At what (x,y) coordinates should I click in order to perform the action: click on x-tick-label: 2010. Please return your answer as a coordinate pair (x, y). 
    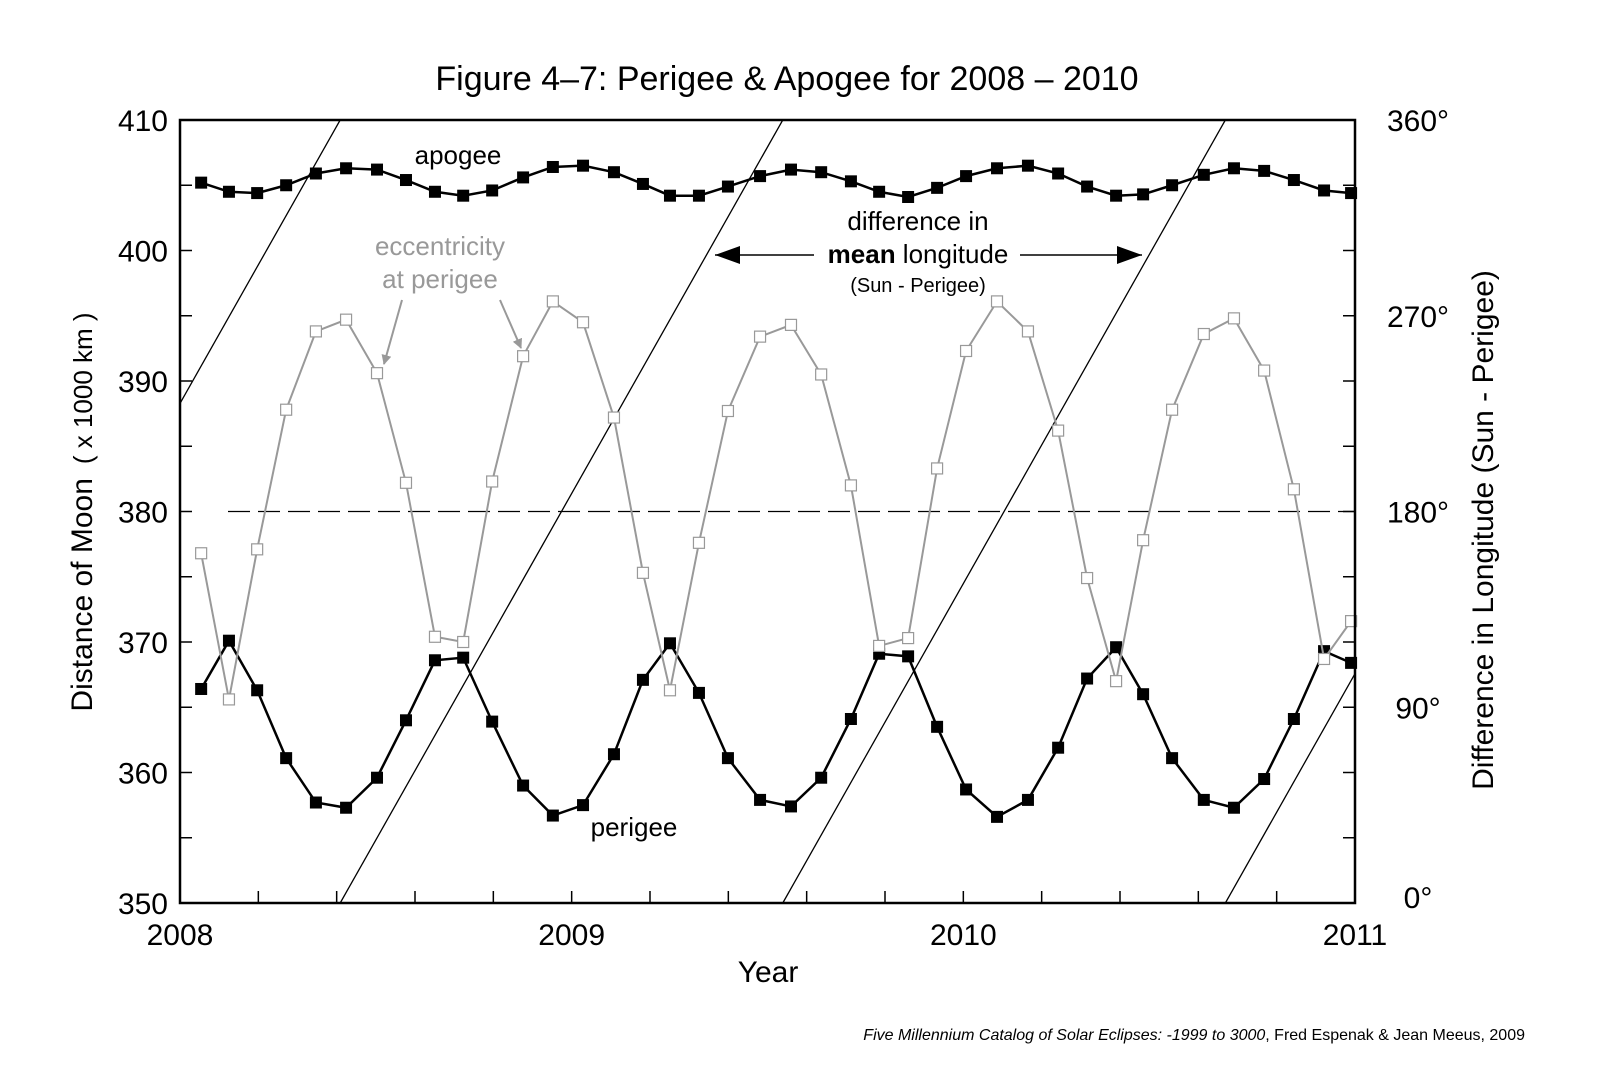
    Looking at the image, I should click on (963, 935).